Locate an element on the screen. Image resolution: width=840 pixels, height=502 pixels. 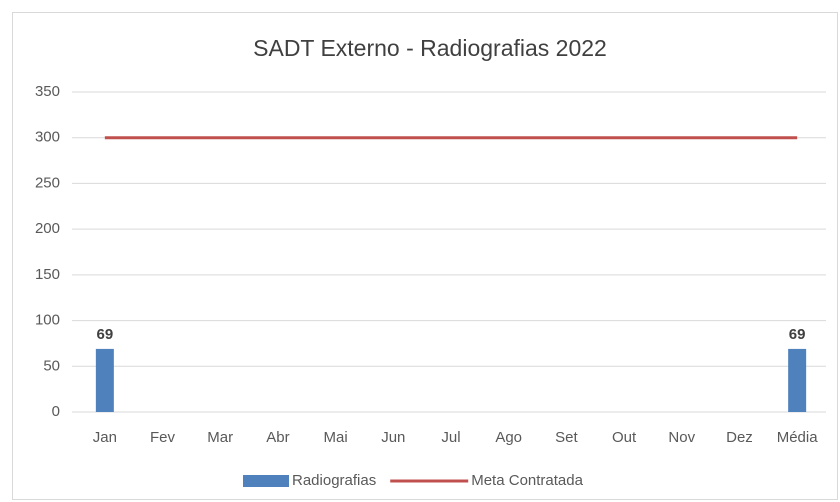
legend-label: Meta Contratada is located at coordinates (527, 480).